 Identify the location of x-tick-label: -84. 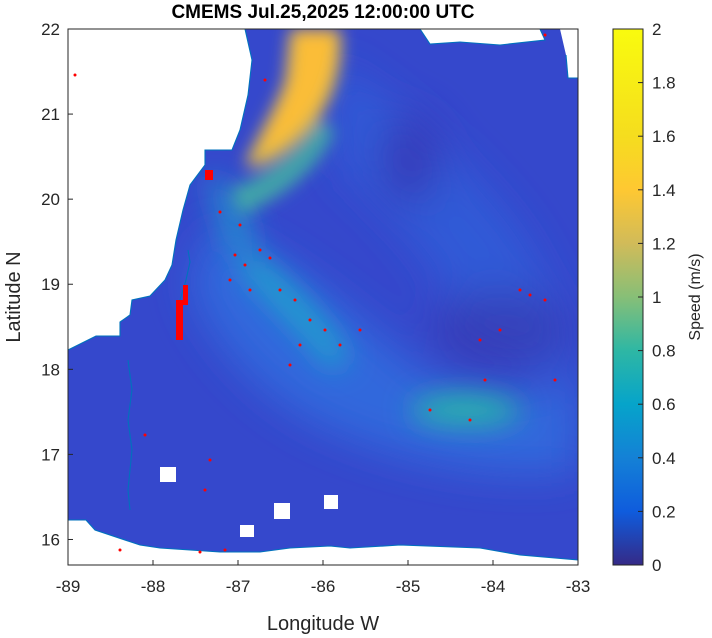
(493, 586).